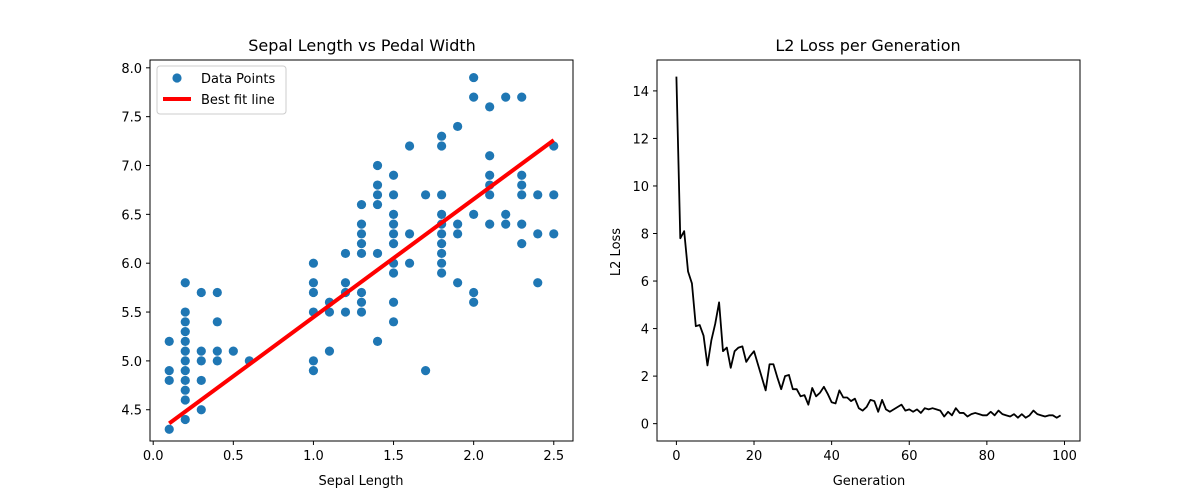 The width and height of the screenshot is (1200, 500). Describe the element at coordinates (131, 167) in the screenshot. I see `scatter-y-tick-label: 7.0` at that location.